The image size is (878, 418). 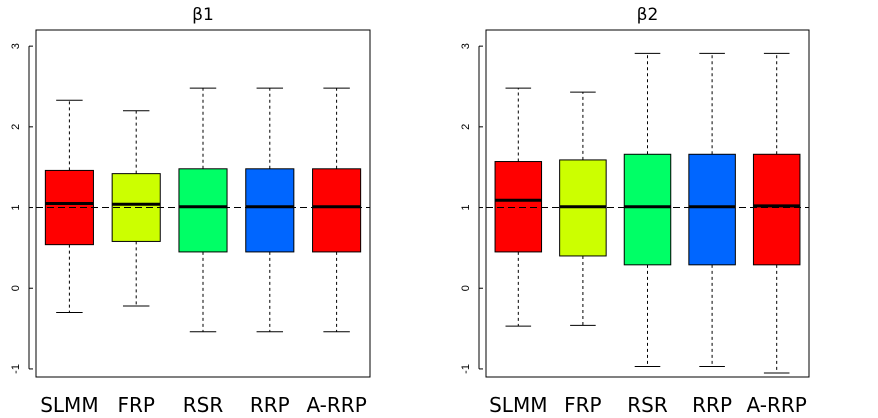 What do you see at coordinates (648, 15) in the screenshot?
I see `panel-title: β2` at bounding box center [648, 15].